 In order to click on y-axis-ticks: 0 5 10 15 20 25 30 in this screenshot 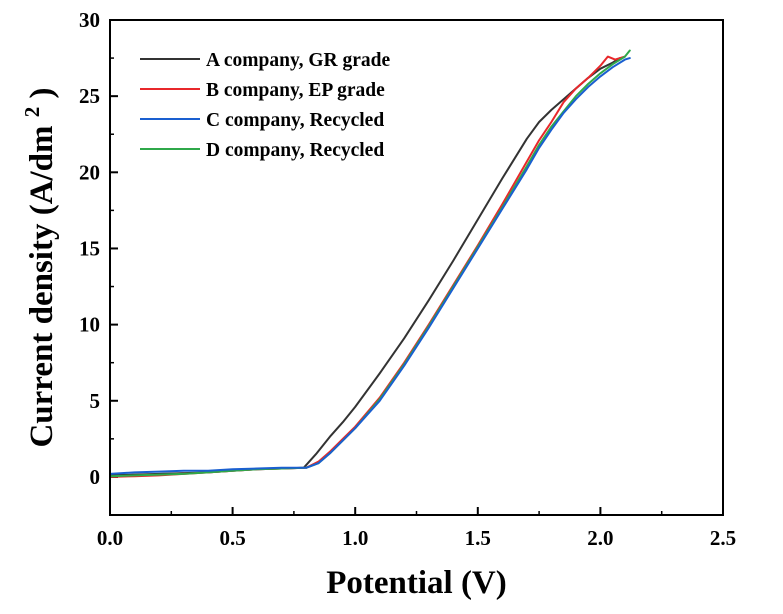, I will do `click(98, 262)`.